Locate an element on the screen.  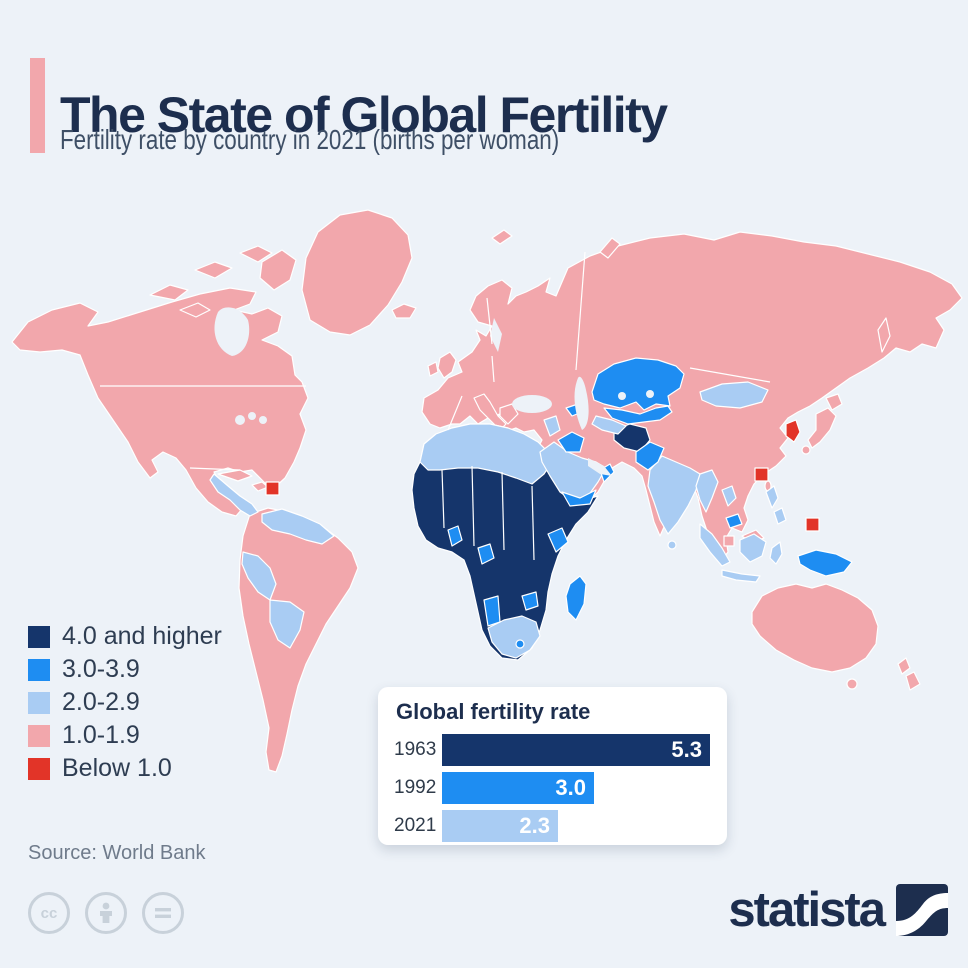
region-madagascar is located at coordinates (576, 598).